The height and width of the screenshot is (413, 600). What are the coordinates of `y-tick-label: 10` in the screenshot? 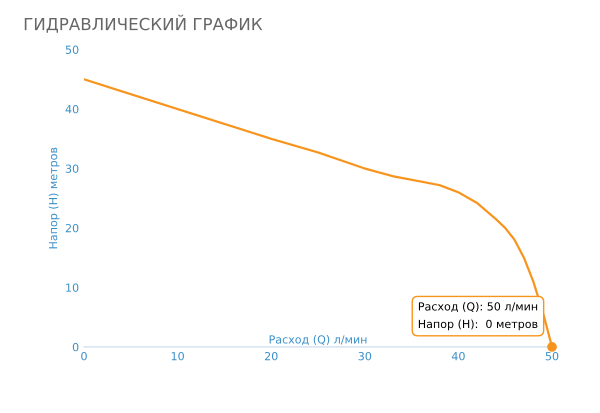 It's located at (72, 287).